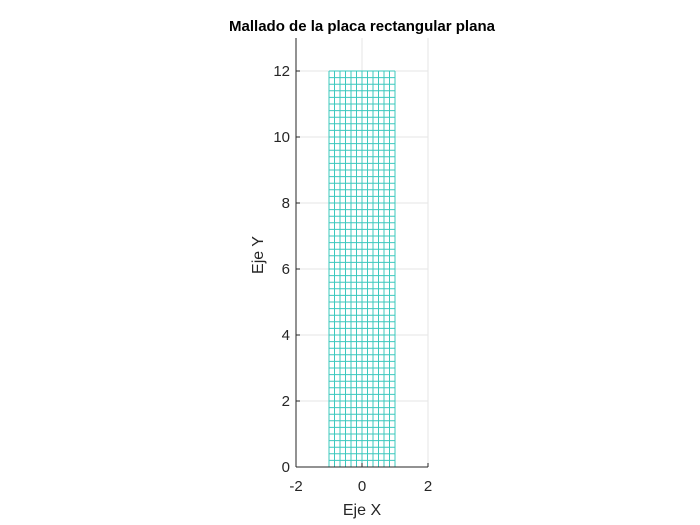  Describe the element at coordinates (286, 401) in the screenshot. I see `y-tick-label: 2` at that location.